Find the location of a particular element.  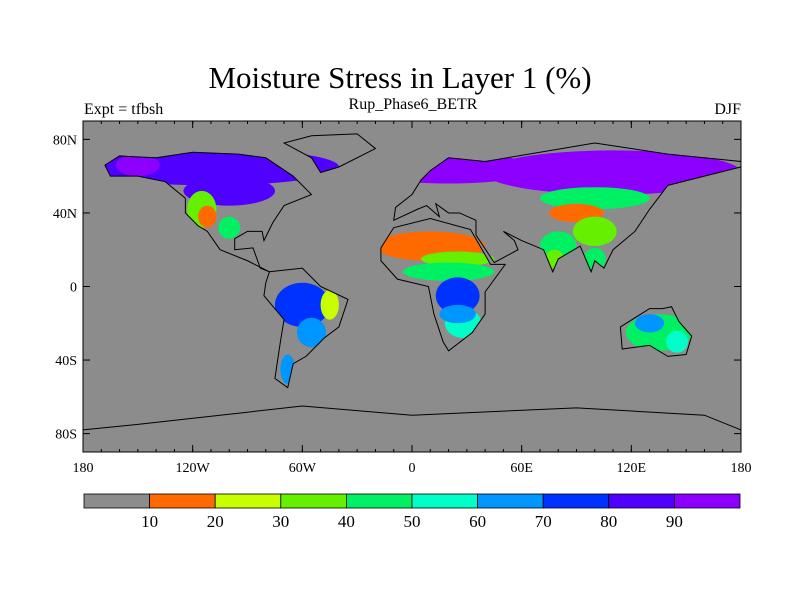

x-tick-label: 120E is located at coordinates (632, 468).